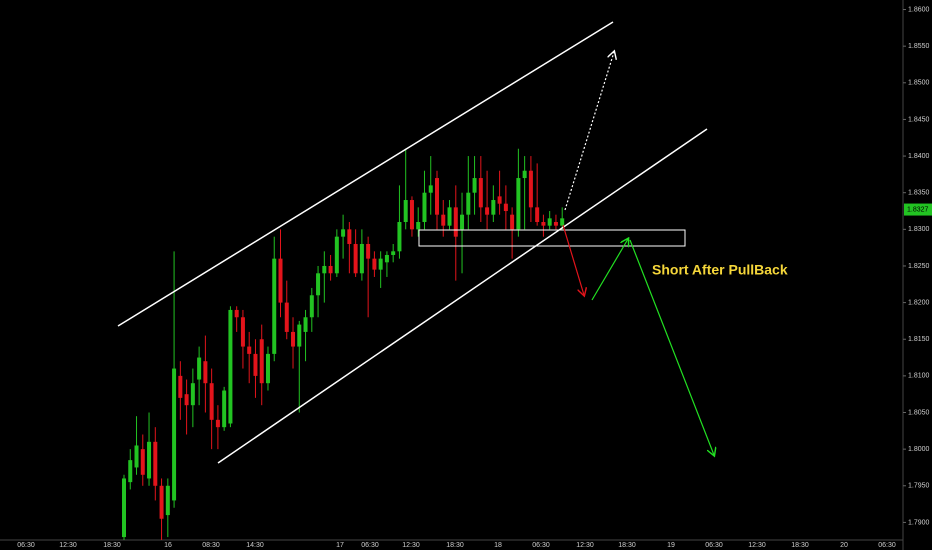 The width and height of the screenshot is (932, 550). Describe the element at coordinates (498, 545) in the screenshot. I see `x-tick-label: 18` at that location.